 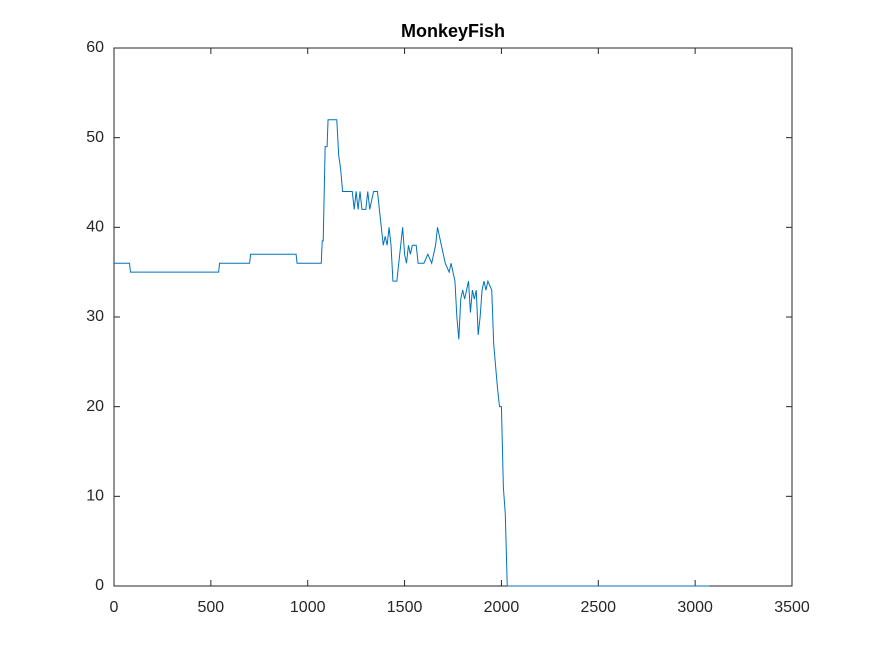 I want to click on x-tick-label: 0, so click(x=114, y=607).